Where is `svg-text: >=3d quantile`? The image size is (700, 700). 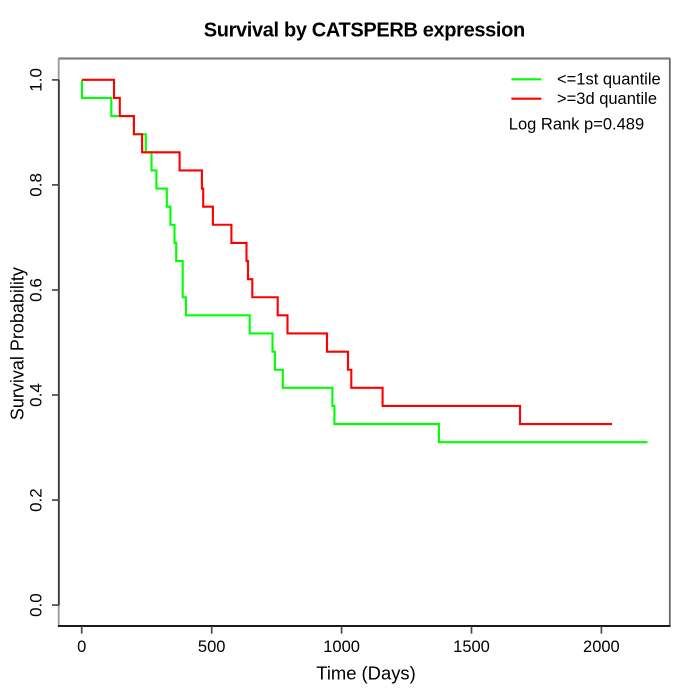 svg-text: >=3d quantile is located at coordinates (607, 99).